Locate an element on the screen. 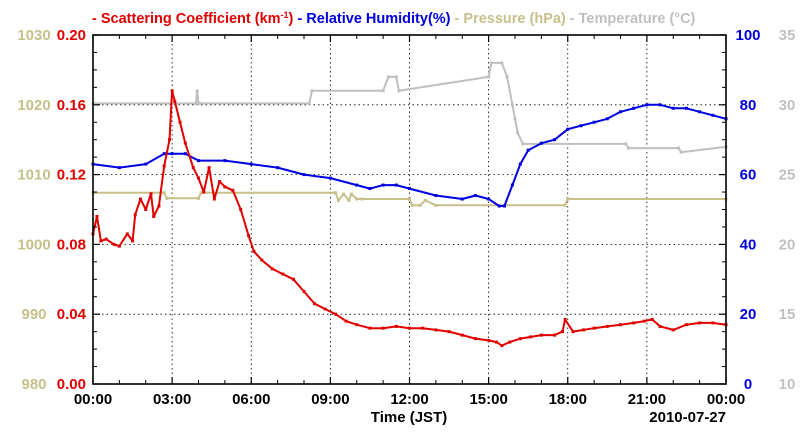 Image resolution: width=800 pixels, height=434 pixels. x-tick-label: 09:00 is located at coordinates (330, 399).